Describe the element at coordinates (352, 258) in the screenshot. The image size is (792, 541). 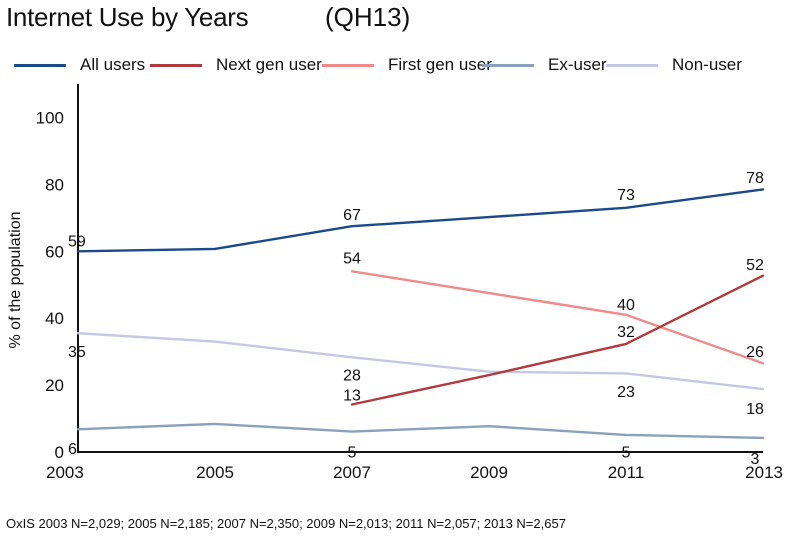
I see `data-label-first-gen-user: 54` at that location.